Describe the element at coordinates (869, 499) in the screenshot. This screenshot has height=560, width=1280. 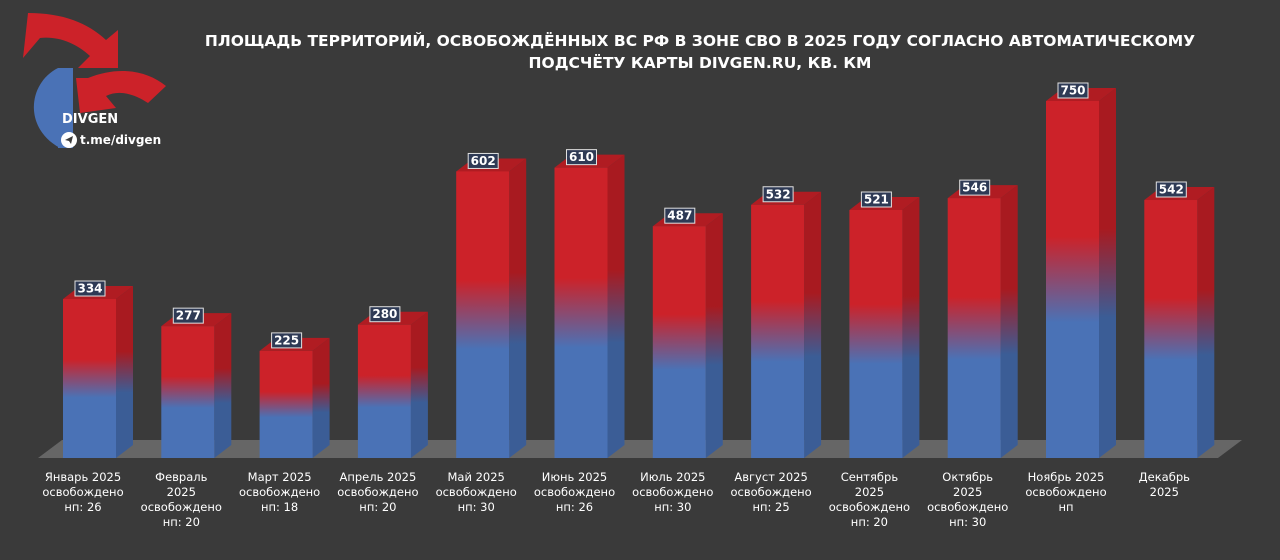
I see `tick-label: Сентябрь 2025 освобождено нп: 20` at that location.